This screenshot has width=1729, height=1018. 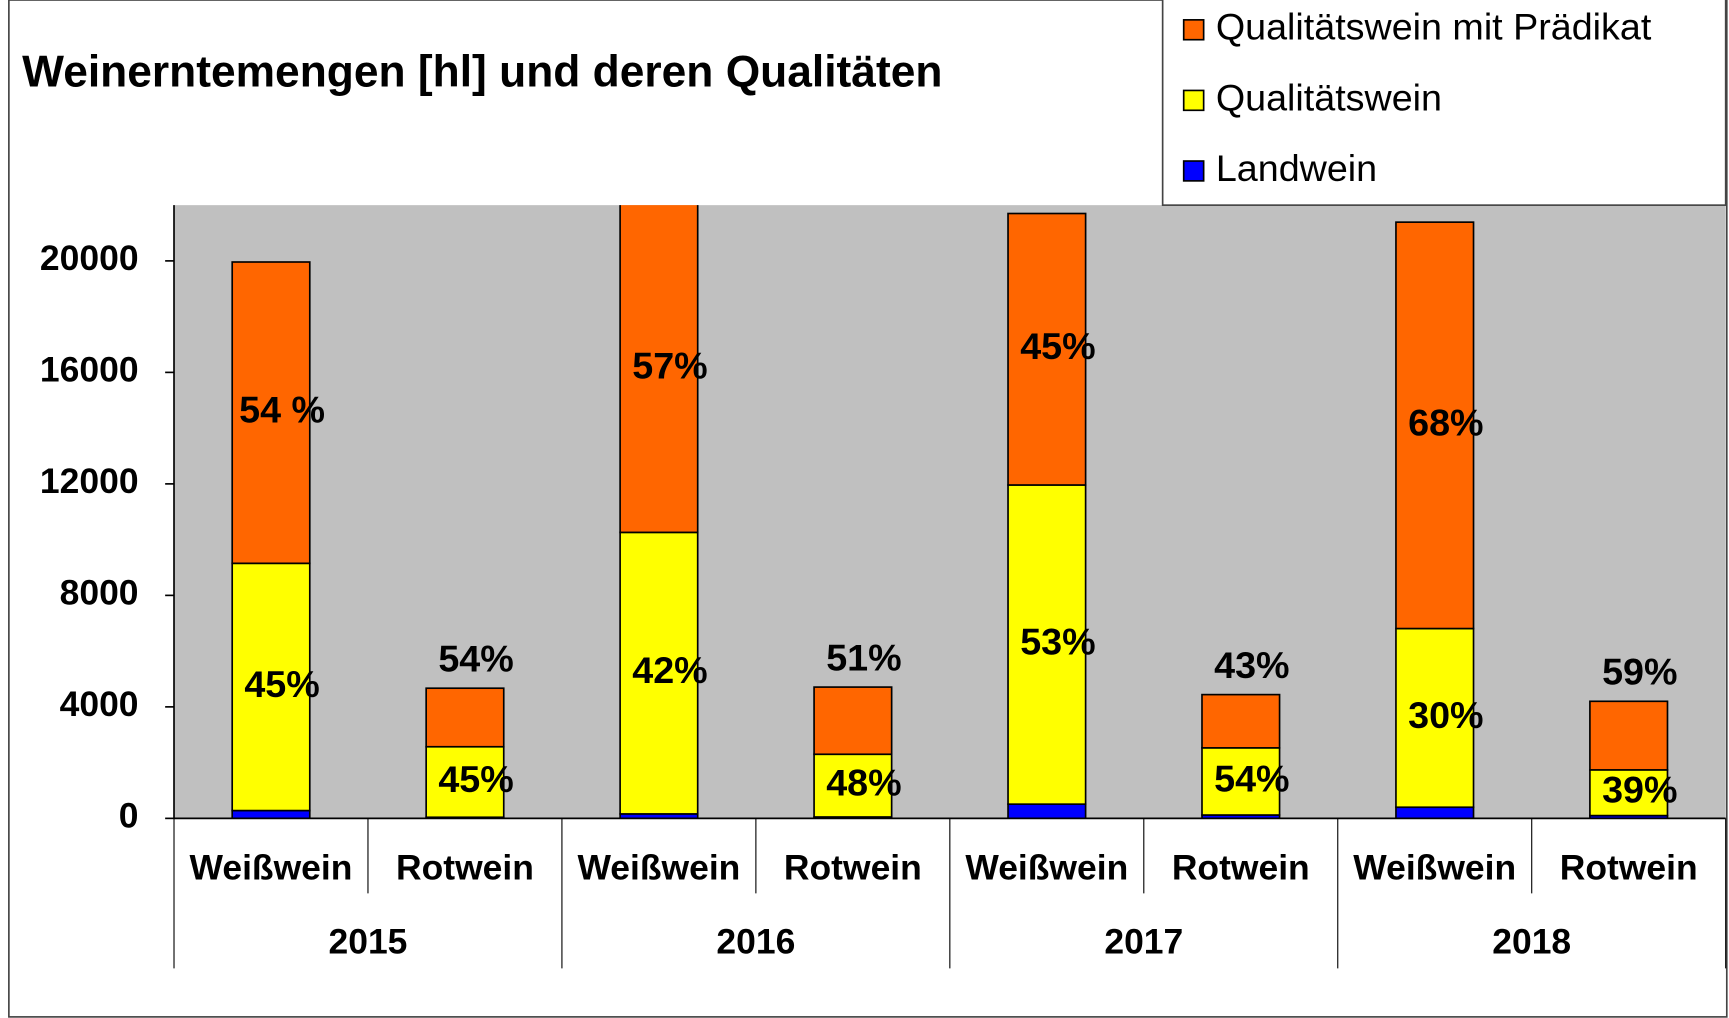 What do you see at coordinates (89, 481) in the screenshot?
I see `y-tick-label: 12000` at bounding box center [89, 481].